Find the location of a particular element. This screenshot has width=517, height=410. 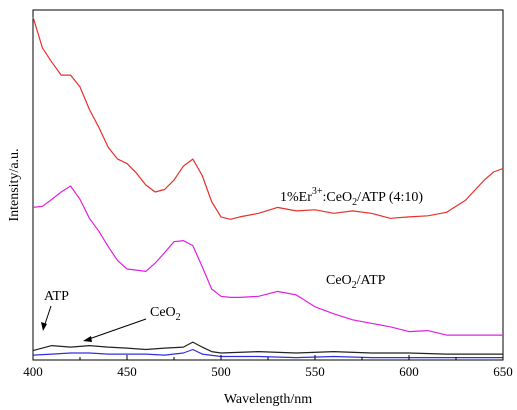

annotation-er-ceo2-atp: 1%Er3+:CeO2/ATP (4:10) is located at coordinates (351, 197).